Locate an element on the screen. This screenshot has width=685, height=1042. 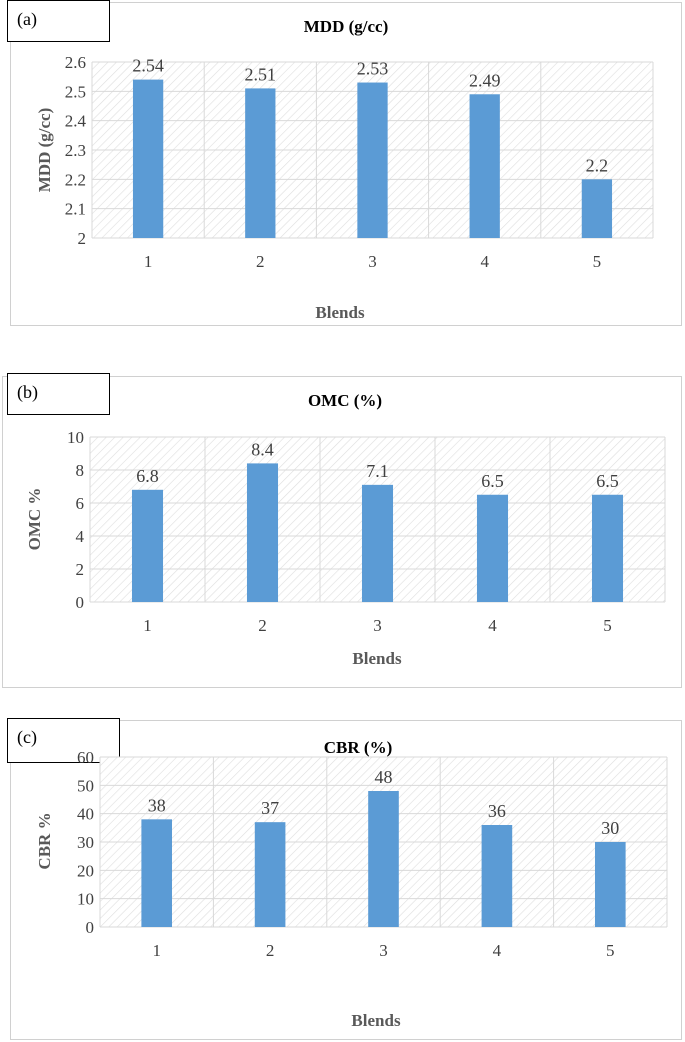
y-tick-label: 50 is located at coordinates (85, 785).